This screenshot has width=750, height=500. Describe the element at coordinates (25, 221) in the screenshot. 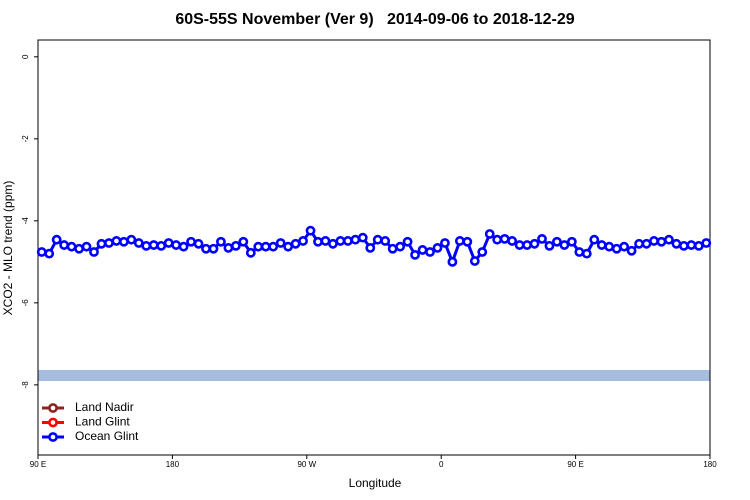

I see `y-tick-label: -4` at that location.